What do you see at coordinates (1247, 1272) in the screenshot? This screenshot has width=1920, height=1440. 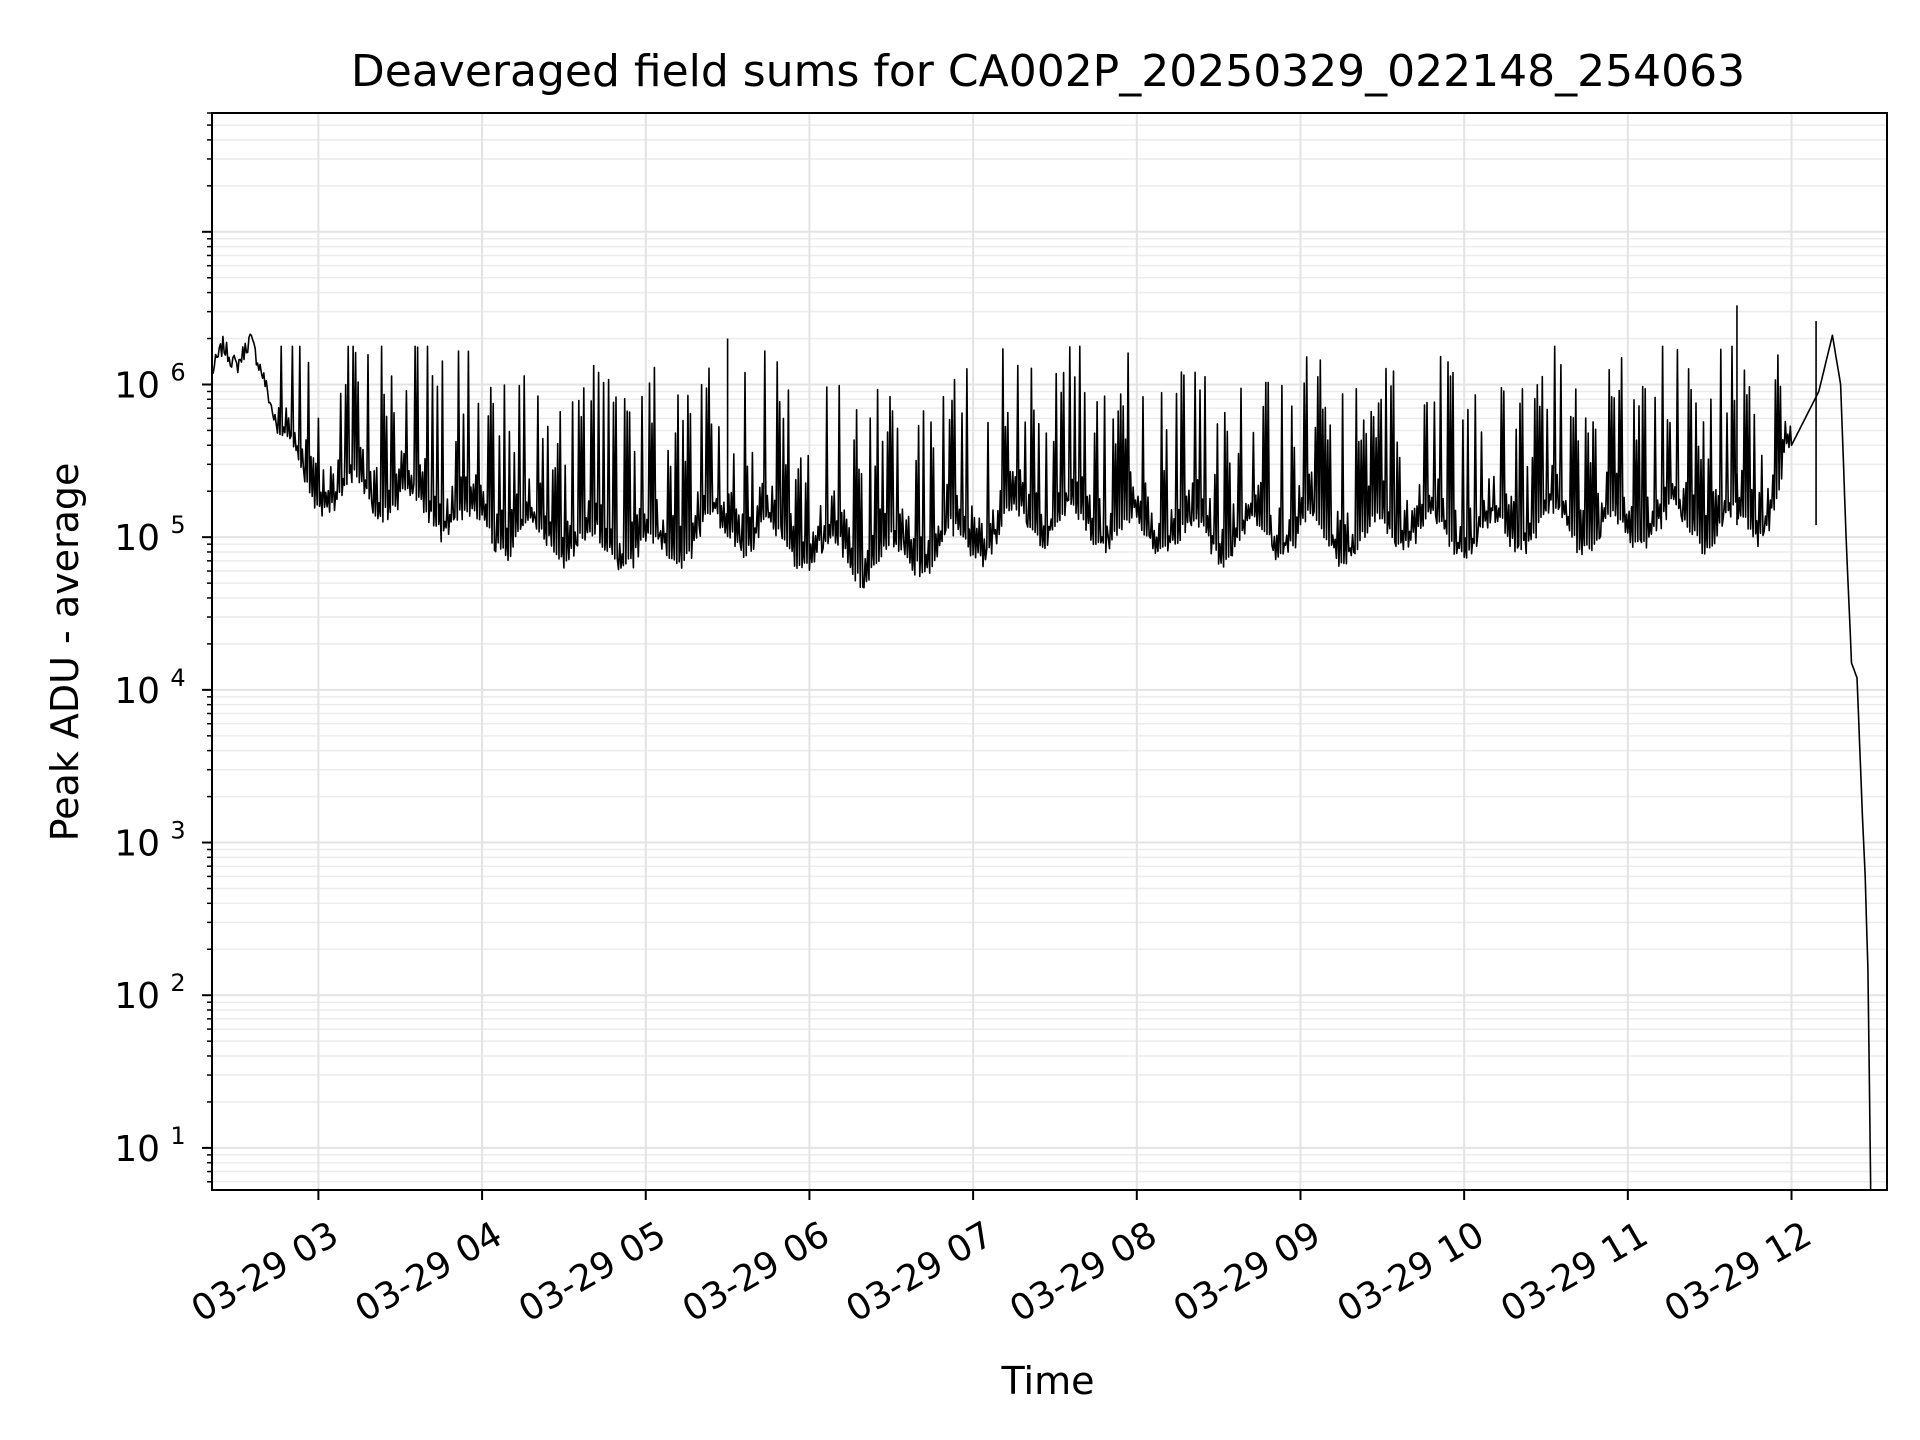 I see `x-tick-label: 03-29 09` at bounding box center [1247, 1272].